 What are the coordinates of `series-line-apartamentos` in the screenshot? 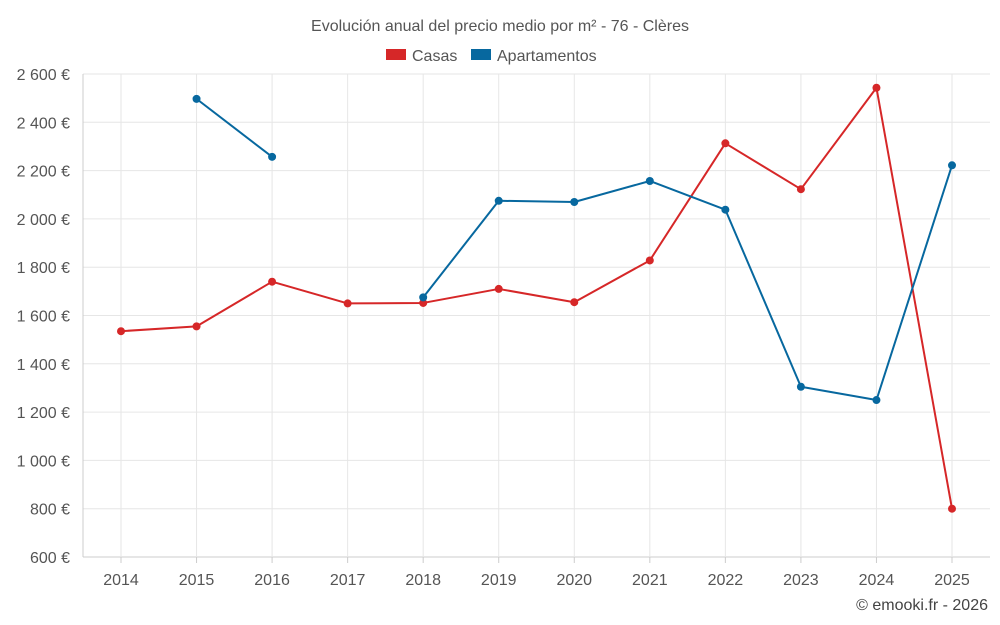 It's located at (234, 128).